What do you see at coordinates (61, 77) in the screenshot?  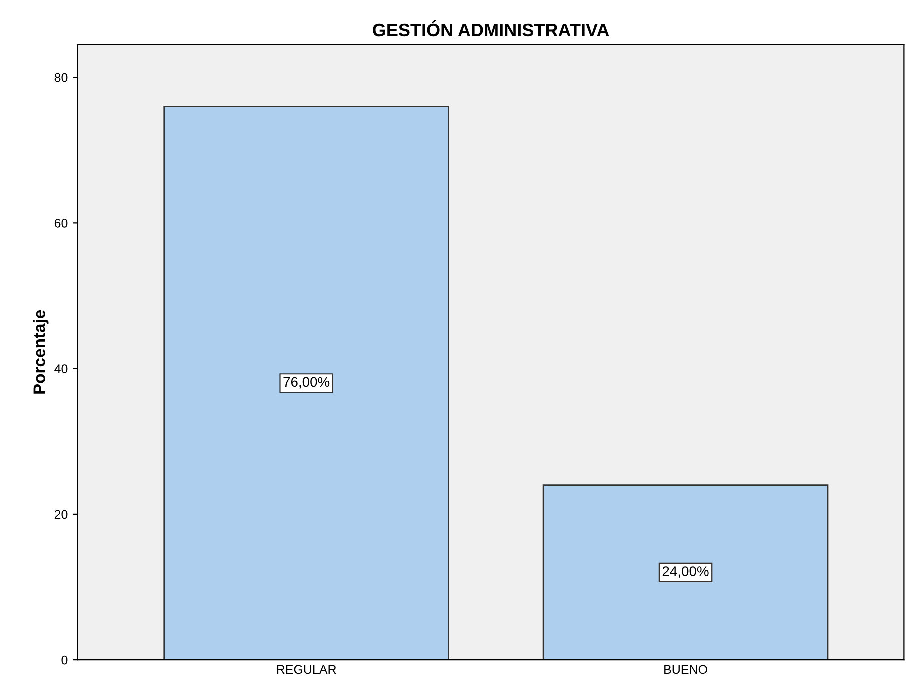 I see `y-tick-label: 80` at bounding box center [61, 77].